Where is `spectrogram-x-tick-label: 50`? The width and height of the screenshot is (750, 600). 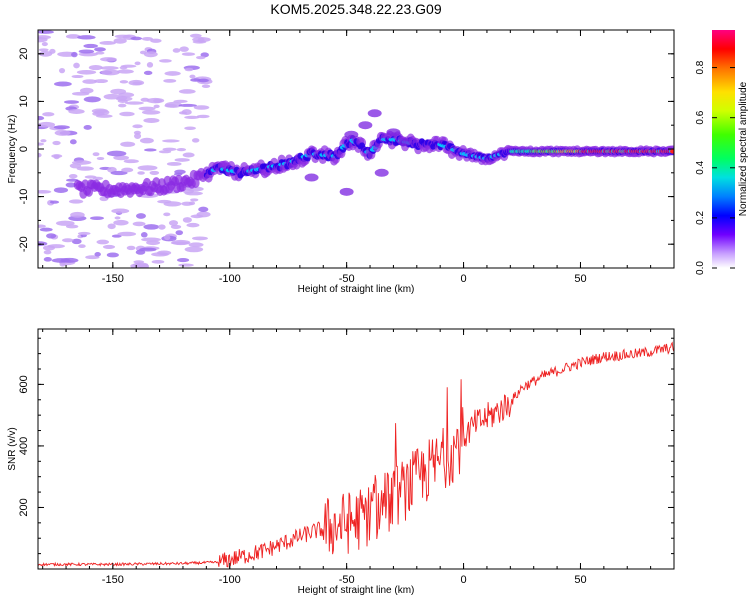
spectrogram-x-tick-label: 50 is located at coordinates (580, 279).